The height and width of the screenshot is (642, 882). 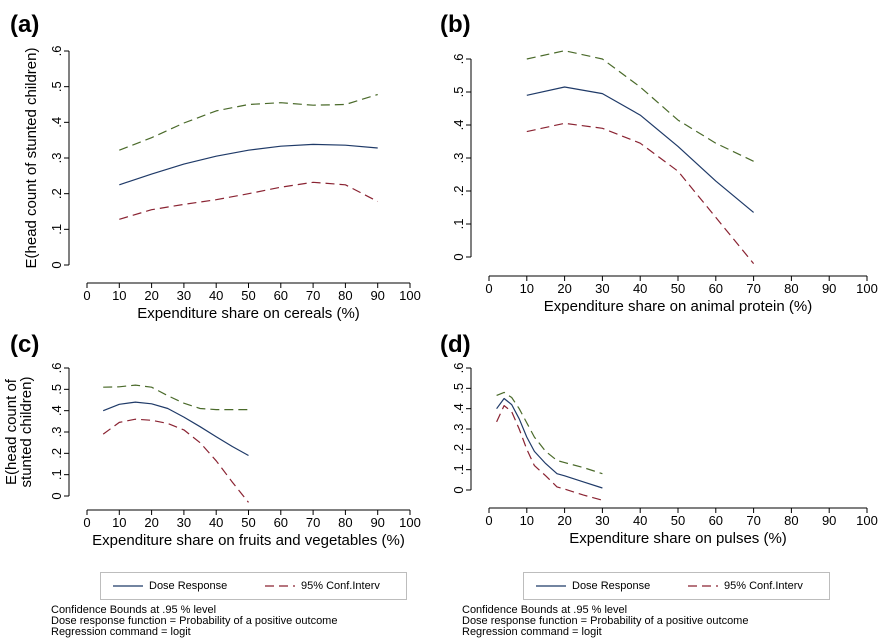 I want to click on legend-left: Dose Response 95% Conf.Interv, so click(x=253, y=586).